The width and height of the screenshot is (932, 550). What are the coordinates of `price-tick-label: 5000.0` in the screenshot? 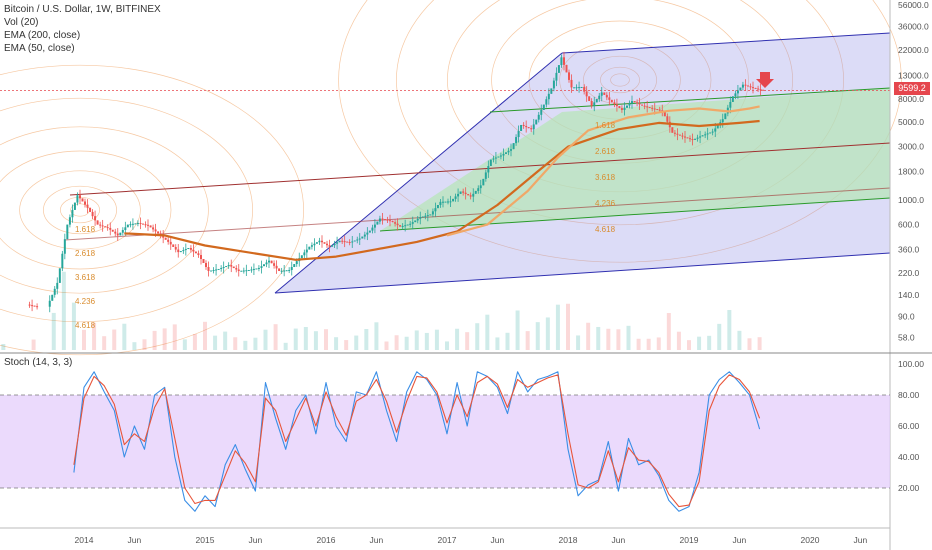 It's located at (911, 122).